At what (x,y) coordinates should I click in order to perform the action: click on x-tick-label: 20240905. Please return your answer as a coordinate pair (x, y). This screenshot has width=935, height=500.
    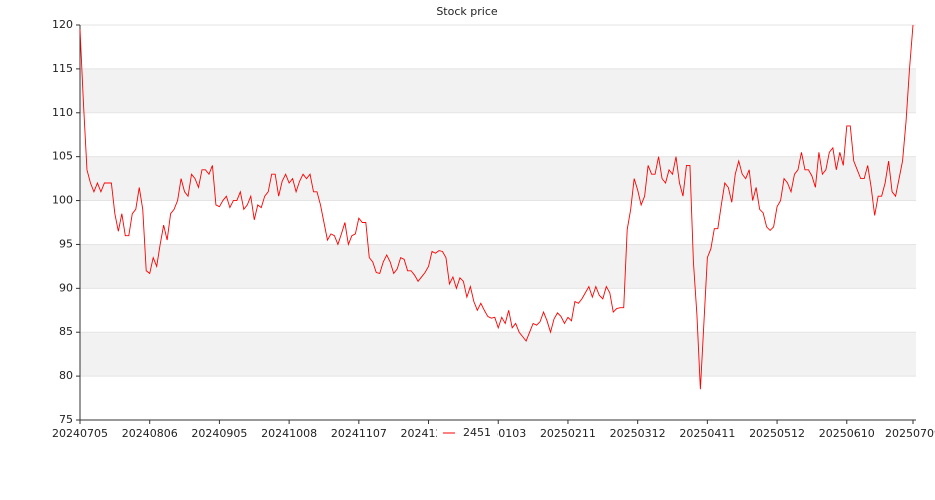
    Looking at the image, I should click on (219, 433).